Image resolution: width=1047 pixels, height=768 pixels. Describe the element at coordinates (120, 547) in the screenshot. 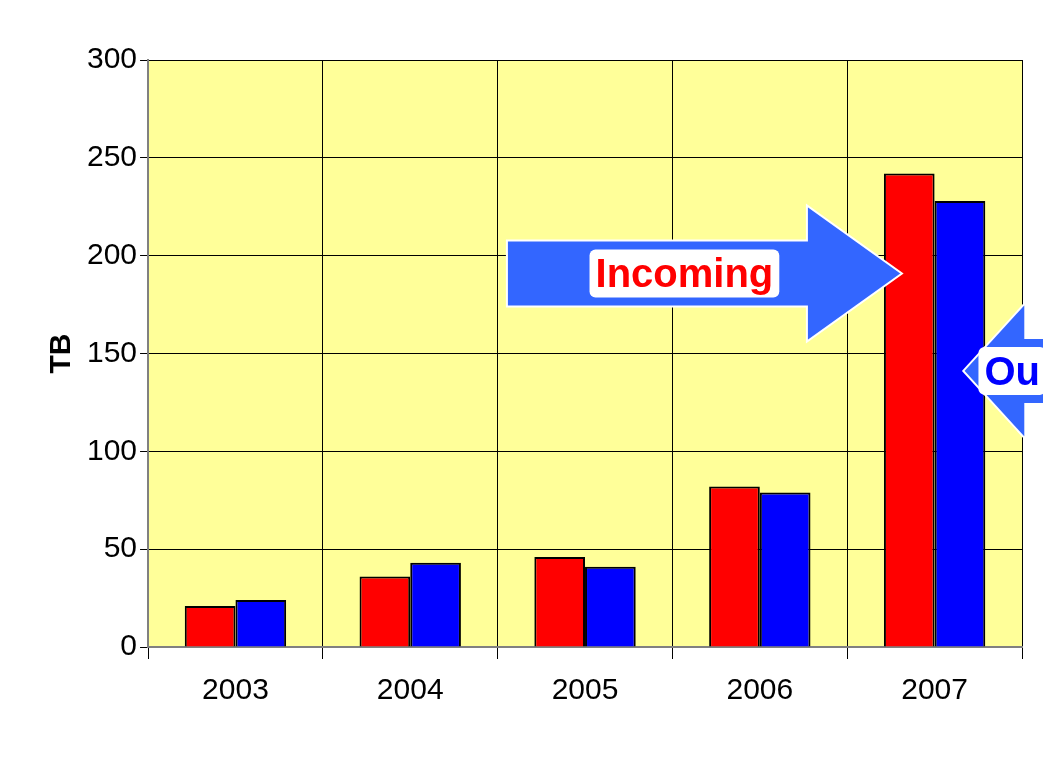

I see `y-tick-label: 50` at that location.